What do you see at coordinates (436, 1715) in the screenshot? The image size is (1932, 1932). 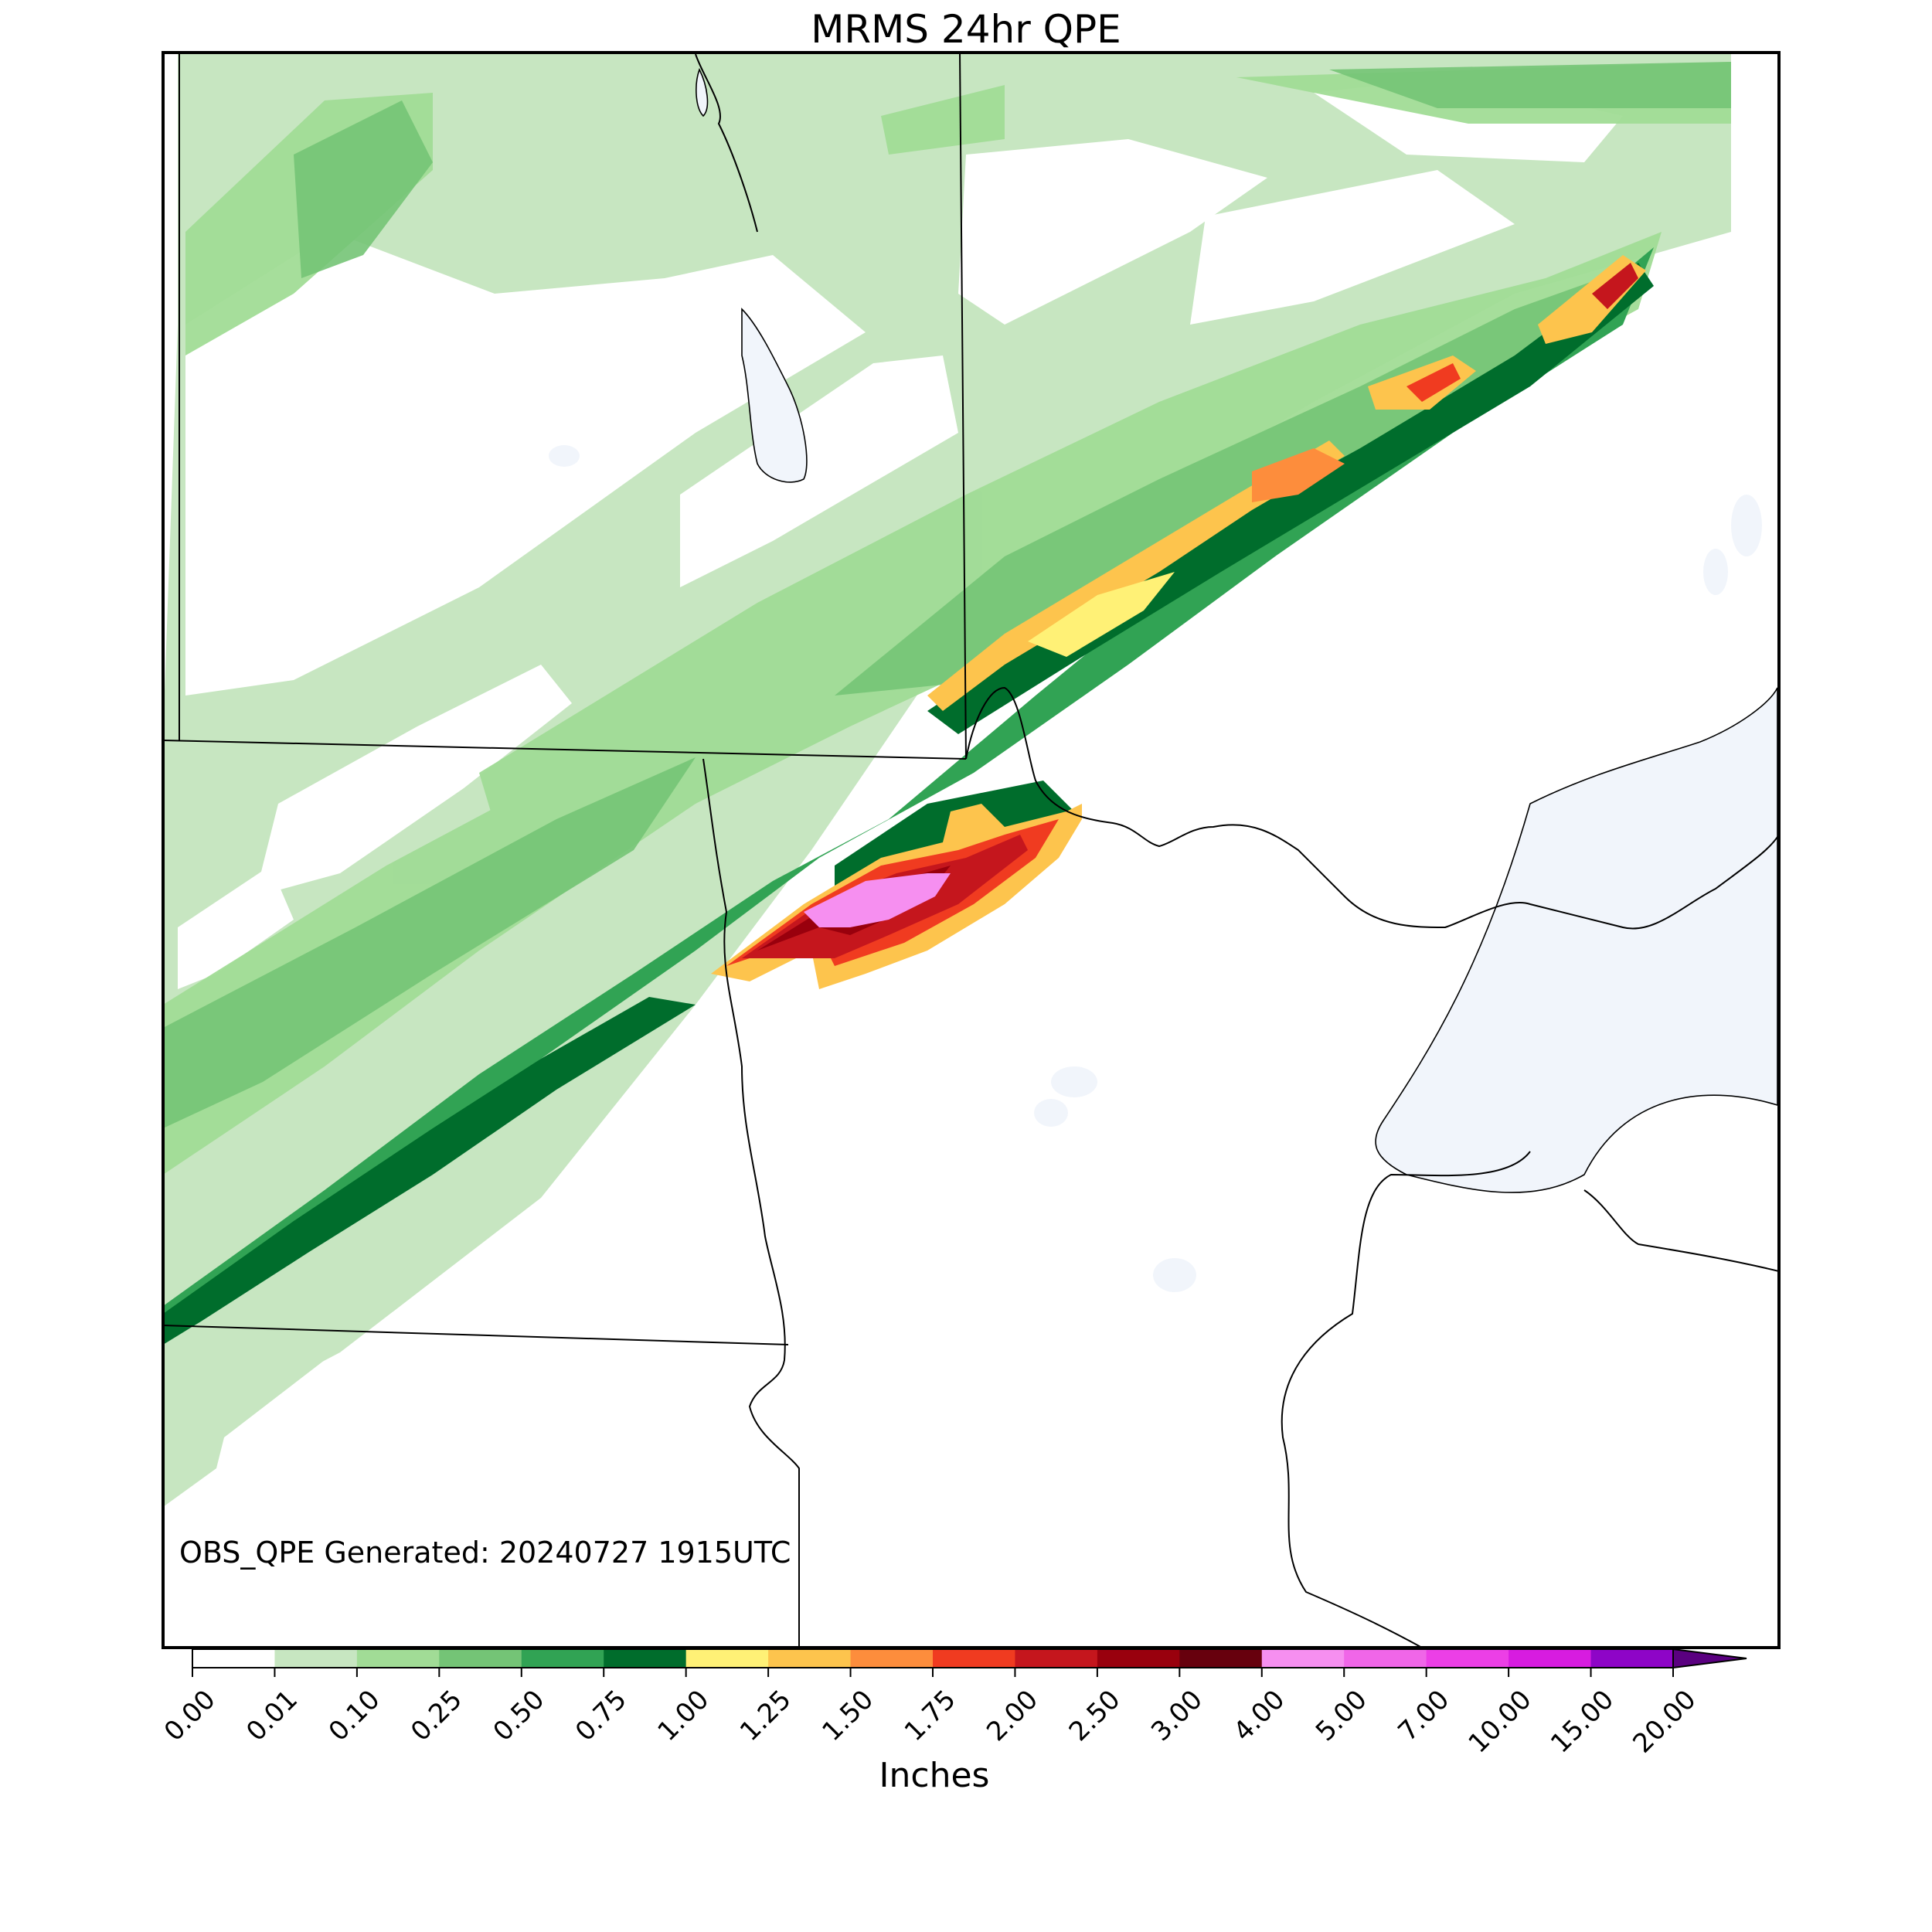 I see `colorbar-tick-label: 0.25` at bounding box center [436, 1715].